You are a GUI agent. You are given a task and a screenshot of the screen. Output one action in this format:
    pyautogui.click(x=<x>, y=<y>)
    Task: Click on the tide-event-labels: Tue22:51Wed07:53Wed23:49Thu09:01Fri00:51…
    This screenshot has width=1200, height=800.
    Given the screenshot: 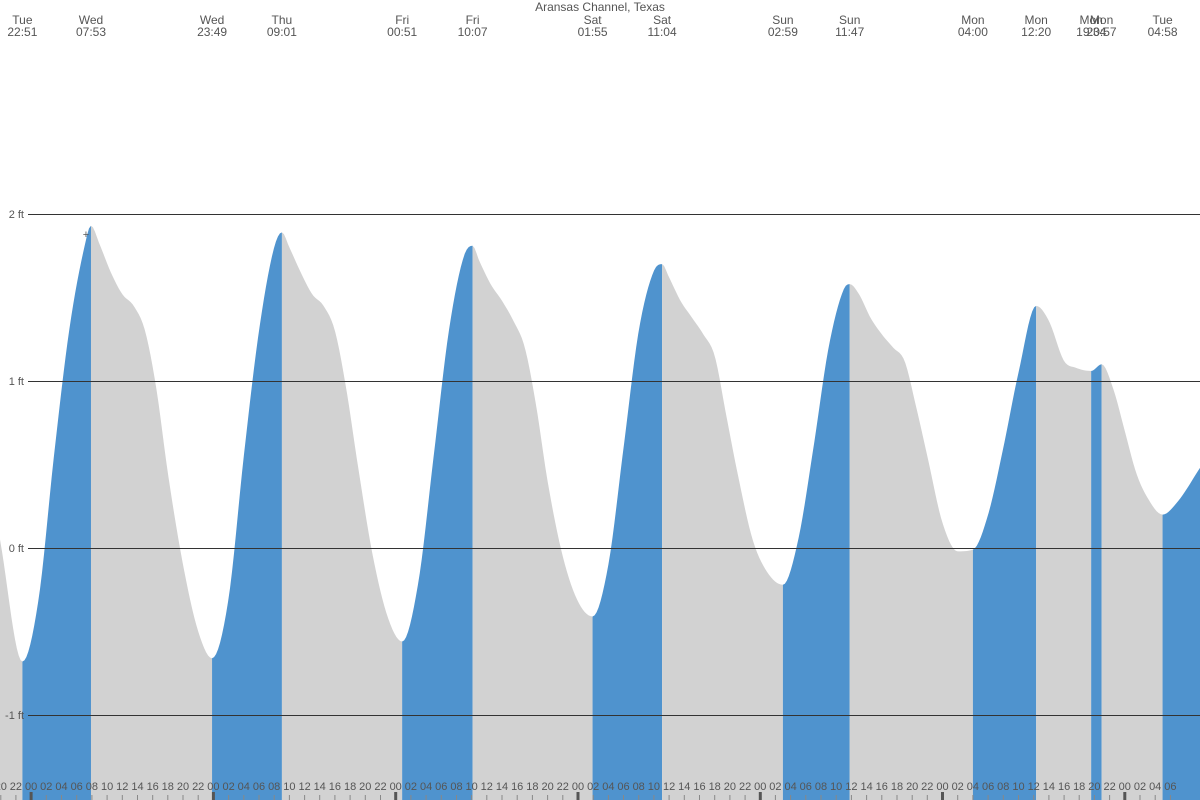 What is the action you would take?
    pyautogui.click(x=592, y=26)
    